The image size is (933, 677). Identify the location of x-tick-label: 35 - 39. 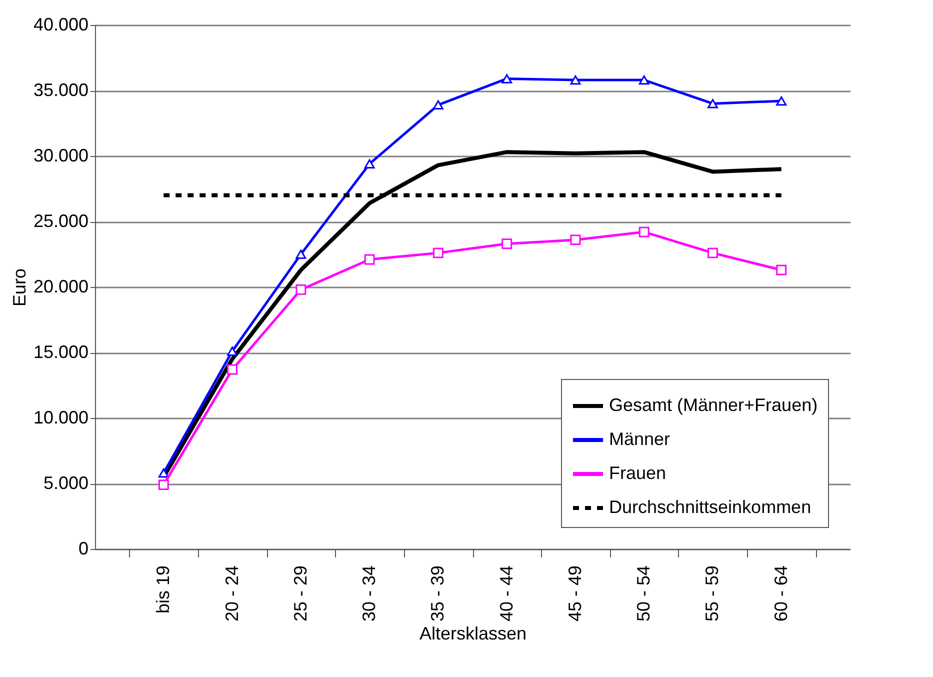
(438, 594).